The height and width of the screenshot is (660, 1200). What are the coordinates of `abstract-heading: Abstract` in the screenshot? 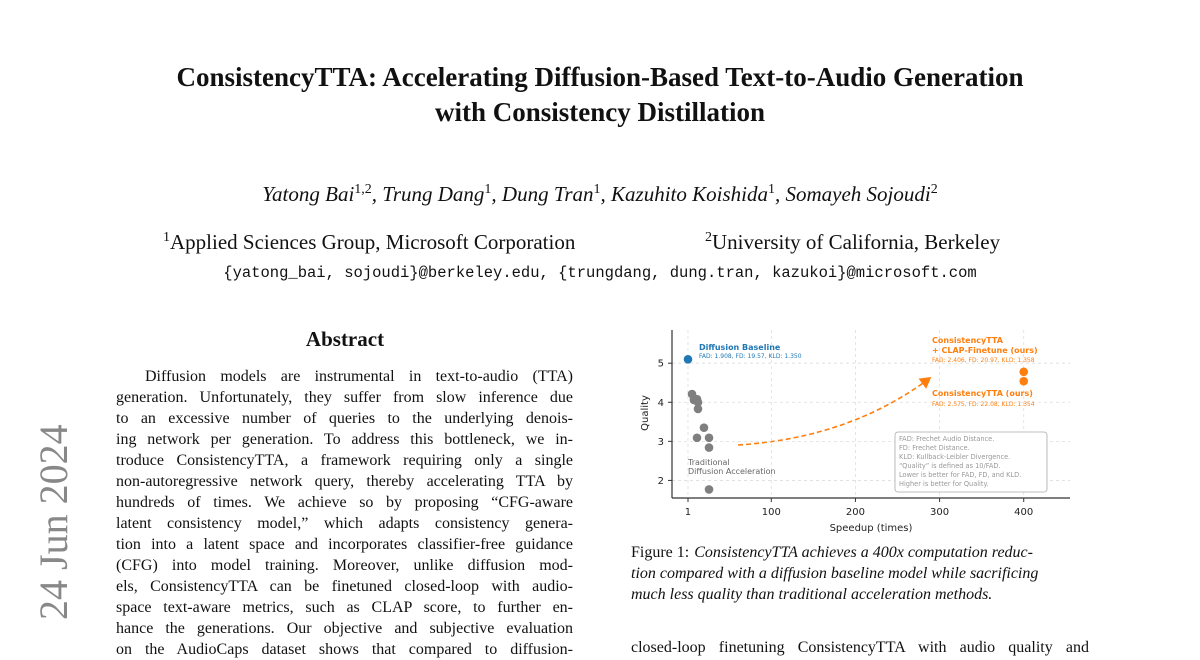 It's located at (345, 339).